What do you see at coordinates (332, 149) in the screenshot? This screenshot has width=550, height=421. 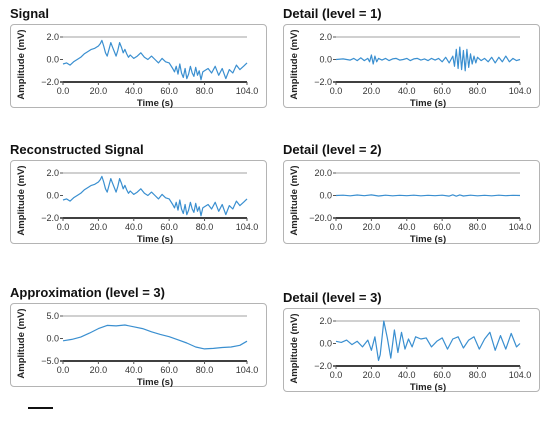 I see `title-detail-level-2: Detail (level = 2)` at bounding box center [332, 149].